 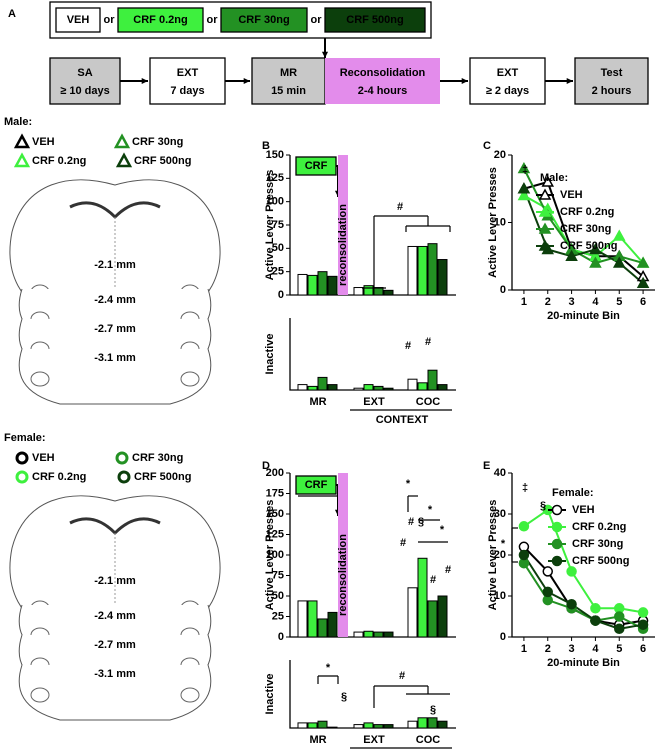 What do you see at coordinates (157, 142) in the screenshot?
I see `placement-legend-label: CRF 30ng` at bounding box center [157, 142].